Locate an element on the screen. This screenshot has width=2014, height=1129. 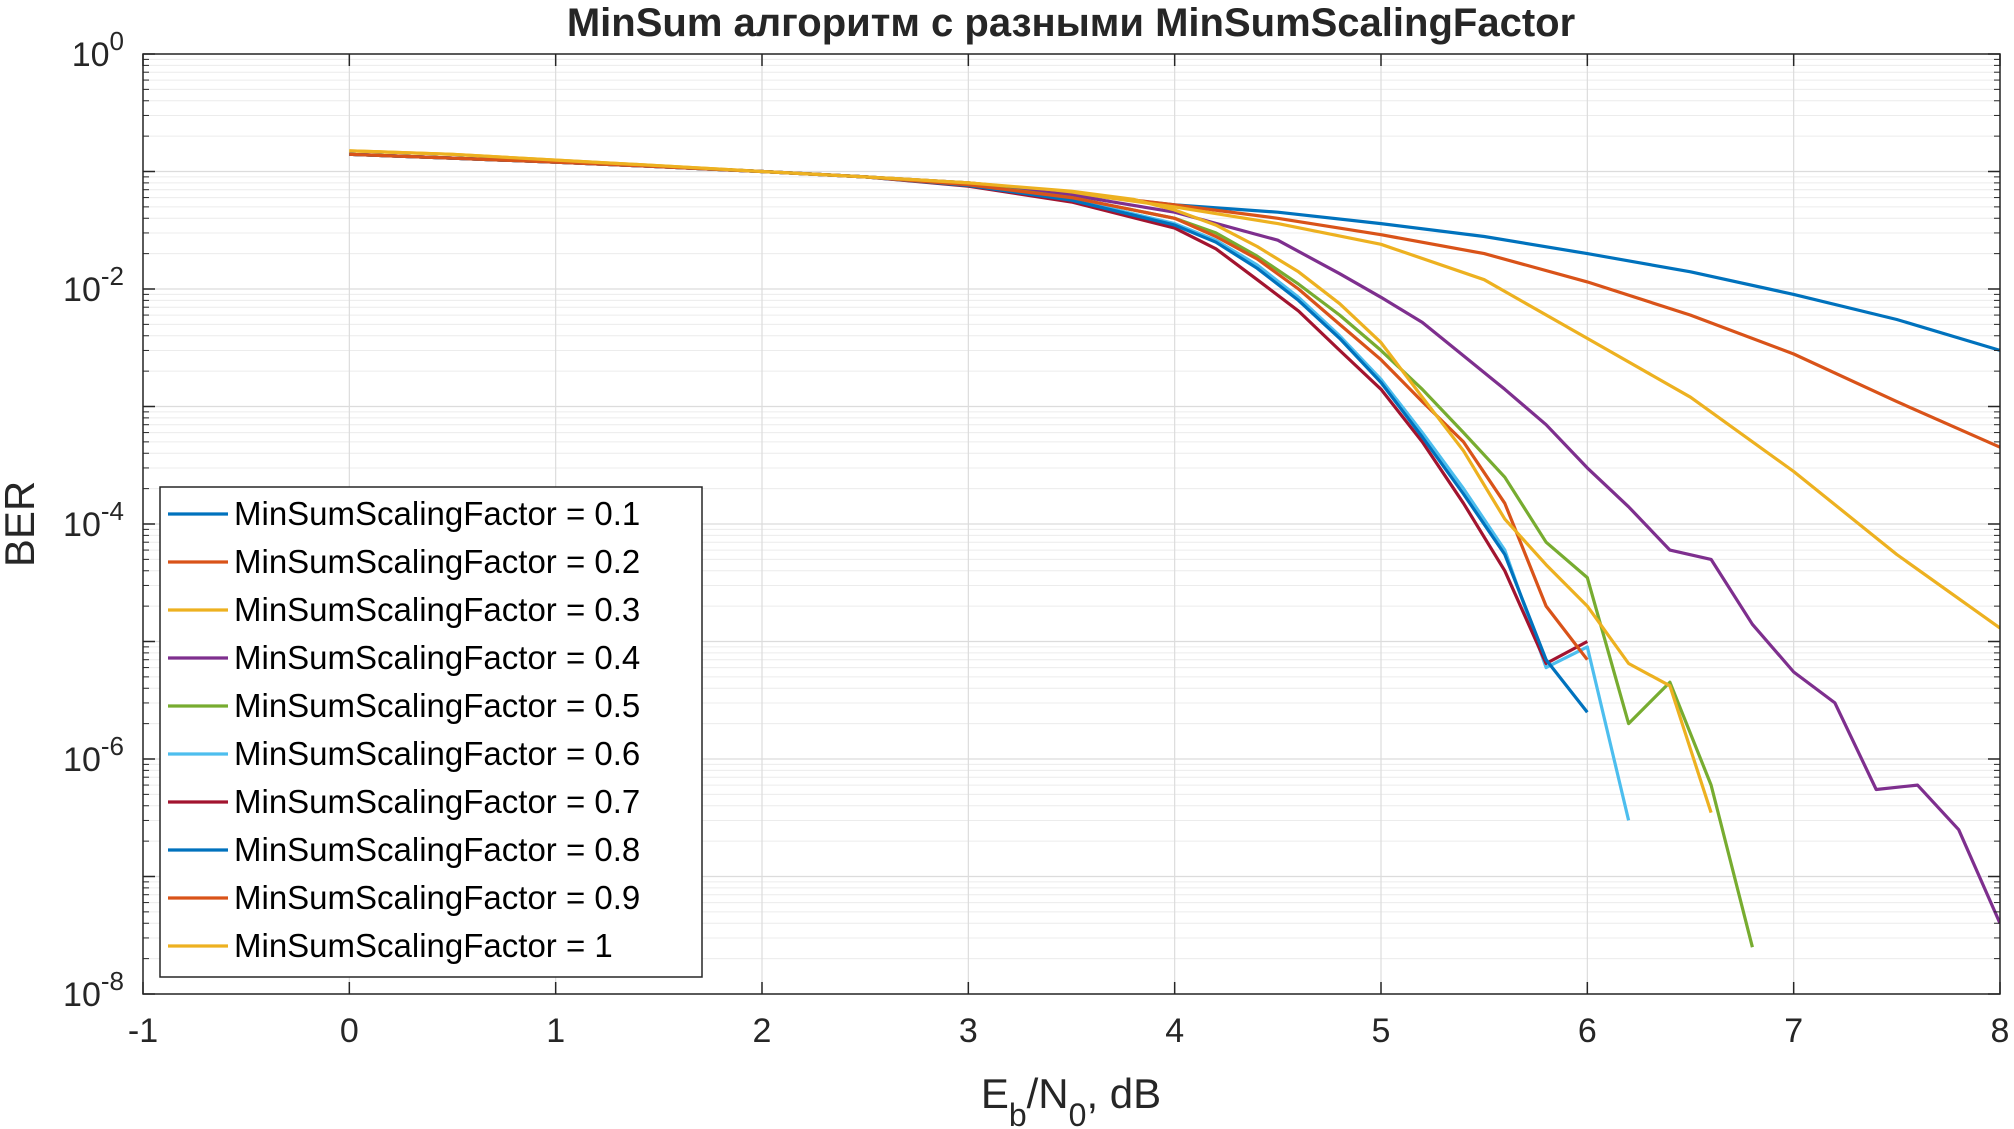
y-tick-label: 10⁻⁴ is located at coordinates (93, 520).